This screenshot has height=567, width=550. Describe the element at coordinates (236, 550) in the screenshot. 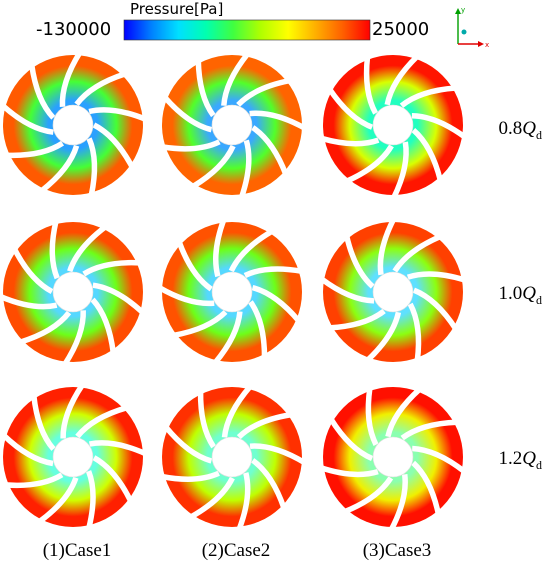

I see `column-label-case2: (2)Case2` at that location.